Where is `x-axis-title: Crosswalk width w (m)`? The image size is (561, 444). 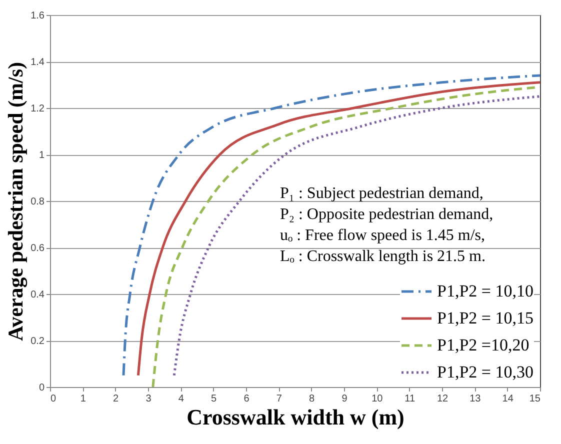 x-axis-title: Crosswalk width w (m) is located at coordinates (295, 417).